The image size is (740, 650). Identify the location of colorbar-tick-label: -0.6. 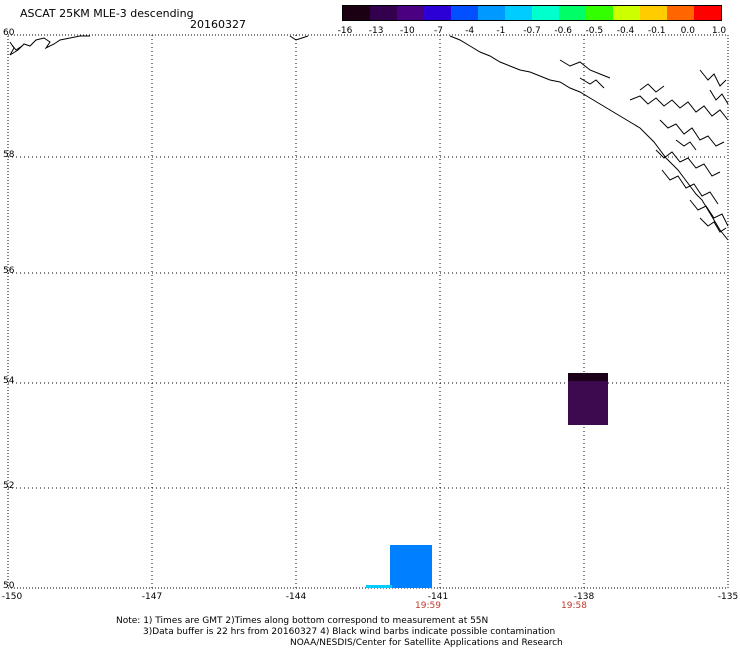
(563, 31).